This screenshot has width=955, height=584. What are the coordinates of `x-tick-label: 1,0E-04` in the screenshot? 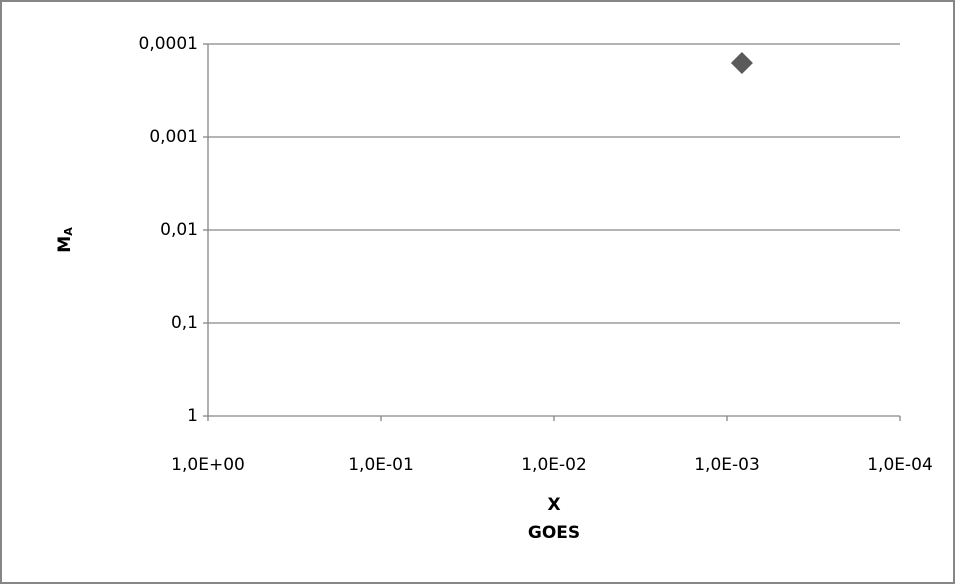 It's located at (900, 465).